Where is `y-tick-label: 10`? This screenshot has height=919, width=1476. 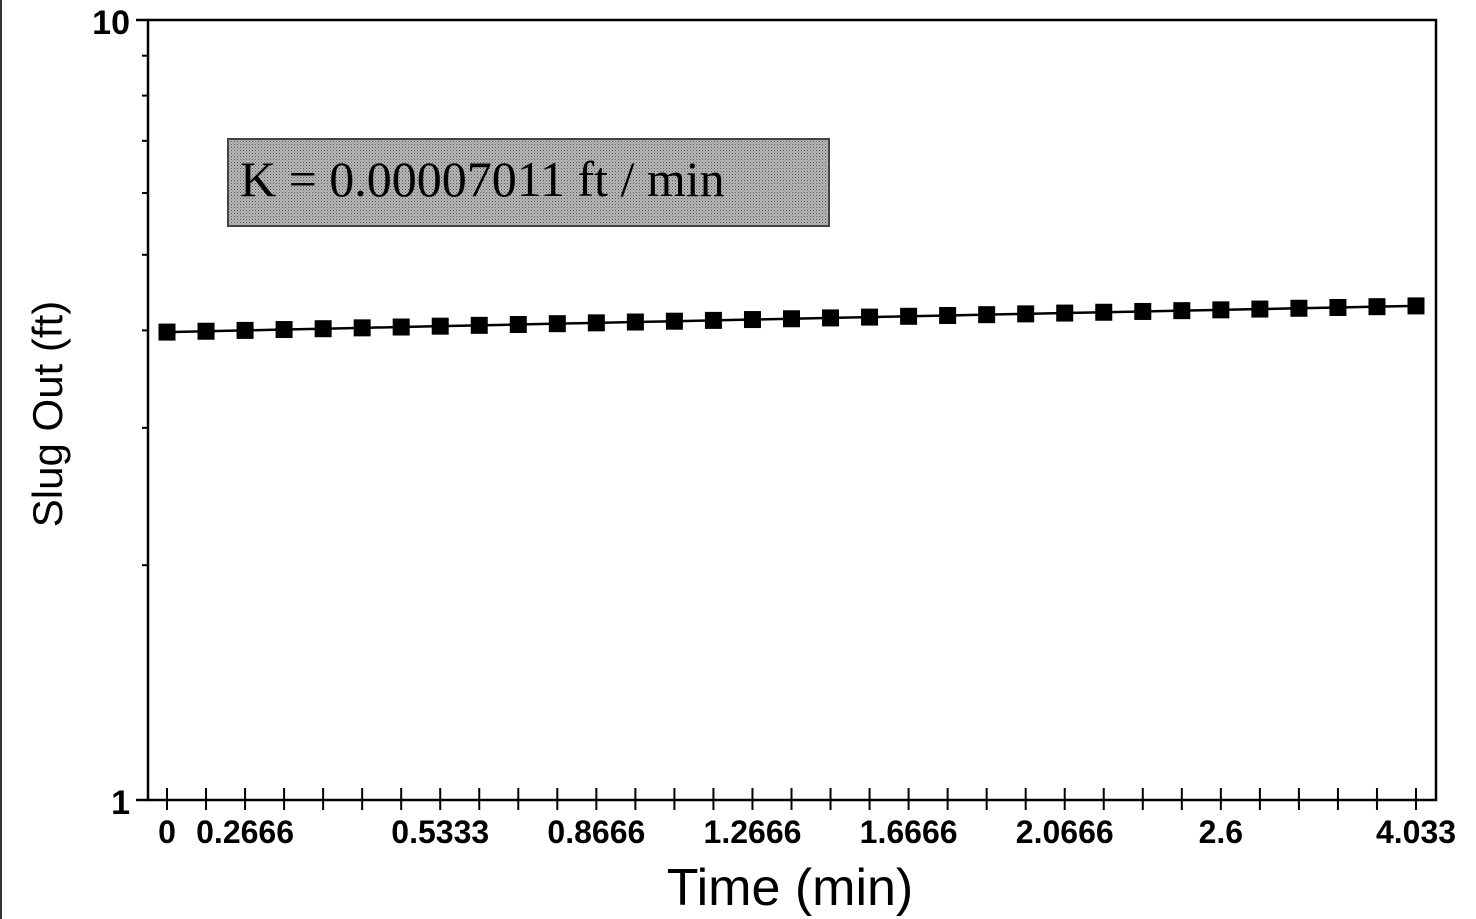
y-tick-label: 10 is located at coordinates (111, 23).